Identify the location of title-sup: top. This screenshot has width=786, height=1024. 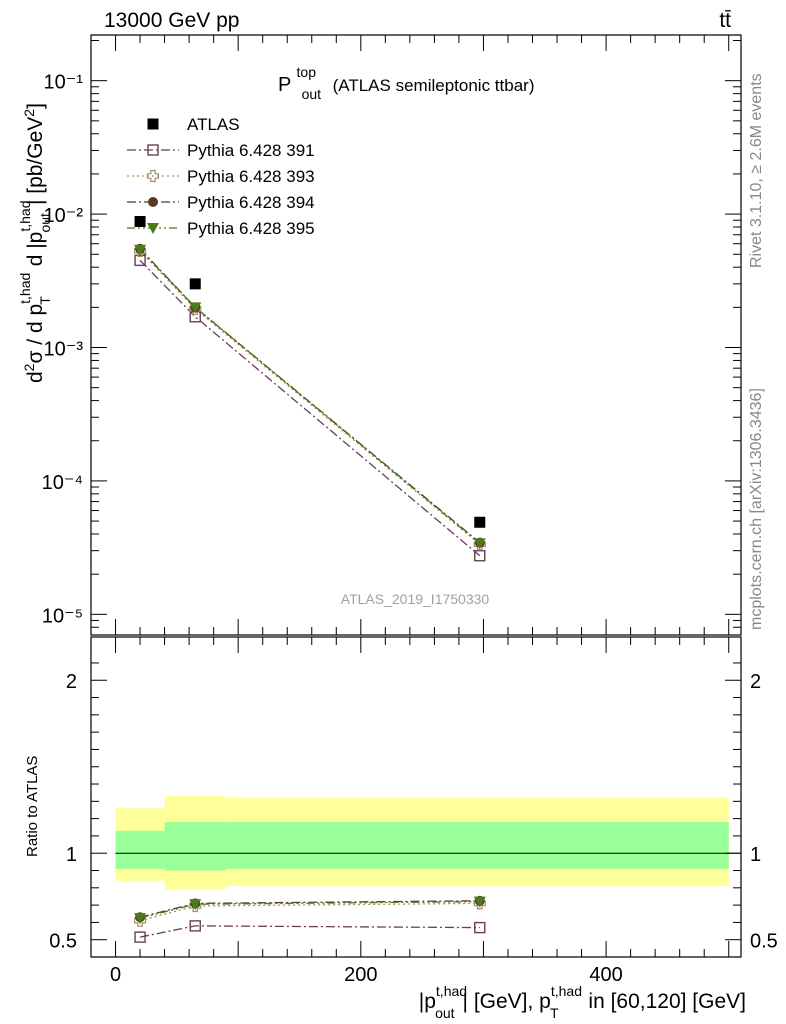
(307, 72).